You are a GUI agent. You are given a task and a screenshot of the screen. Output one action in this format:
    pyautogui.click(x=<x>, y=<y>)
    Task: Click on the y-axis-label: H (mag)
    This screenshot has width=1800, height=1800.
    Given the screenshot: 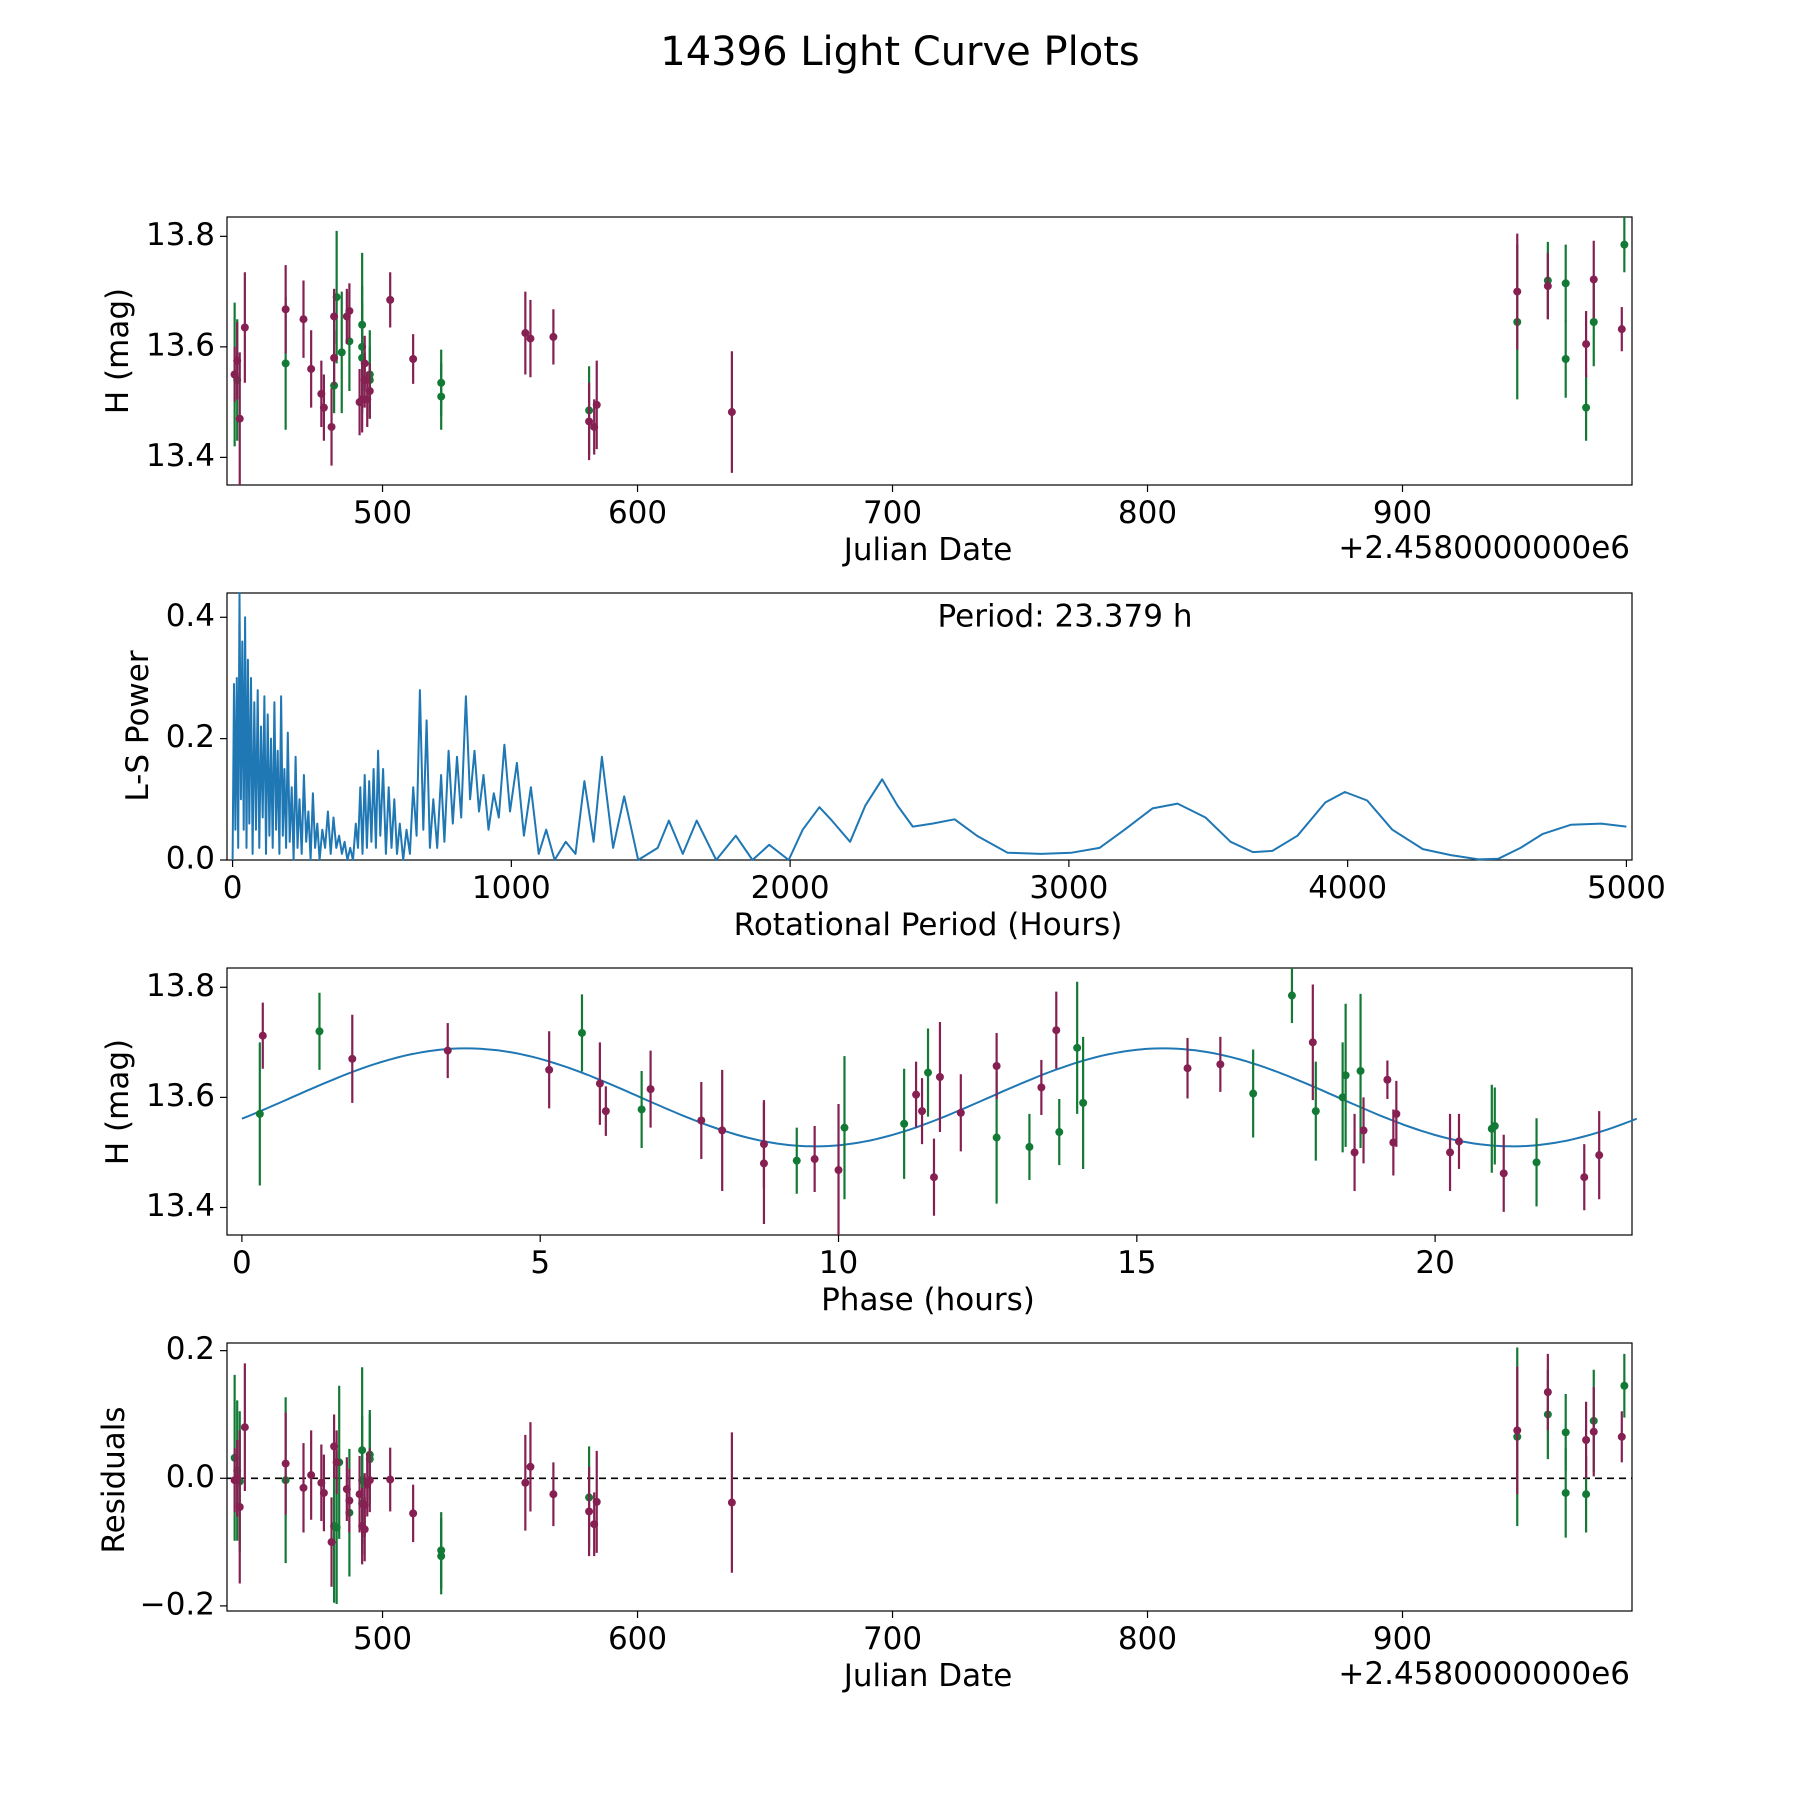 What is the action you would take?
    pyautogui.click(x=118, y=1102)
    